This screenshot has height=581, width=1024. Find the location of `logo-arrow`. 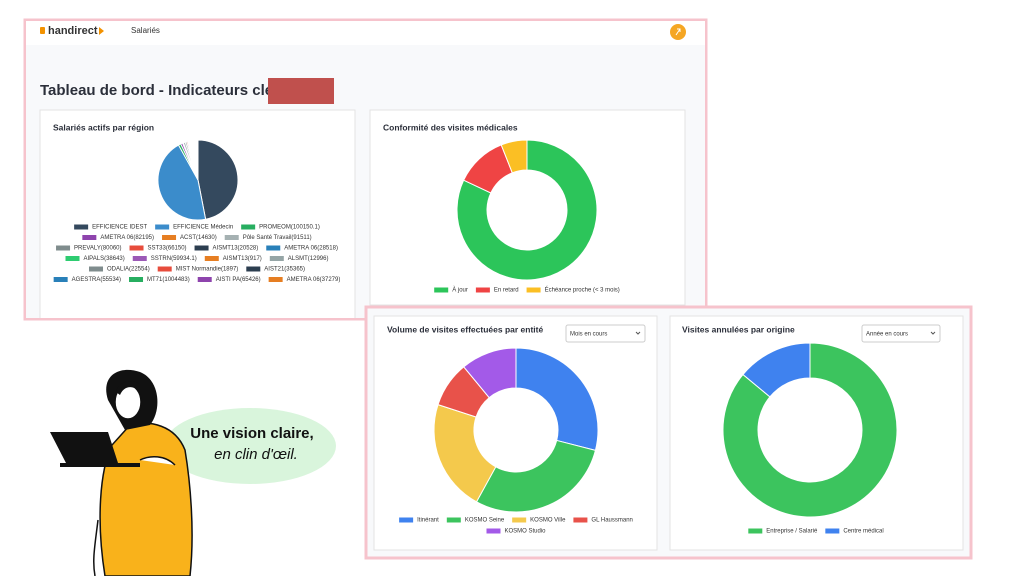

logo-arrow is located at coordinates (101, 31).